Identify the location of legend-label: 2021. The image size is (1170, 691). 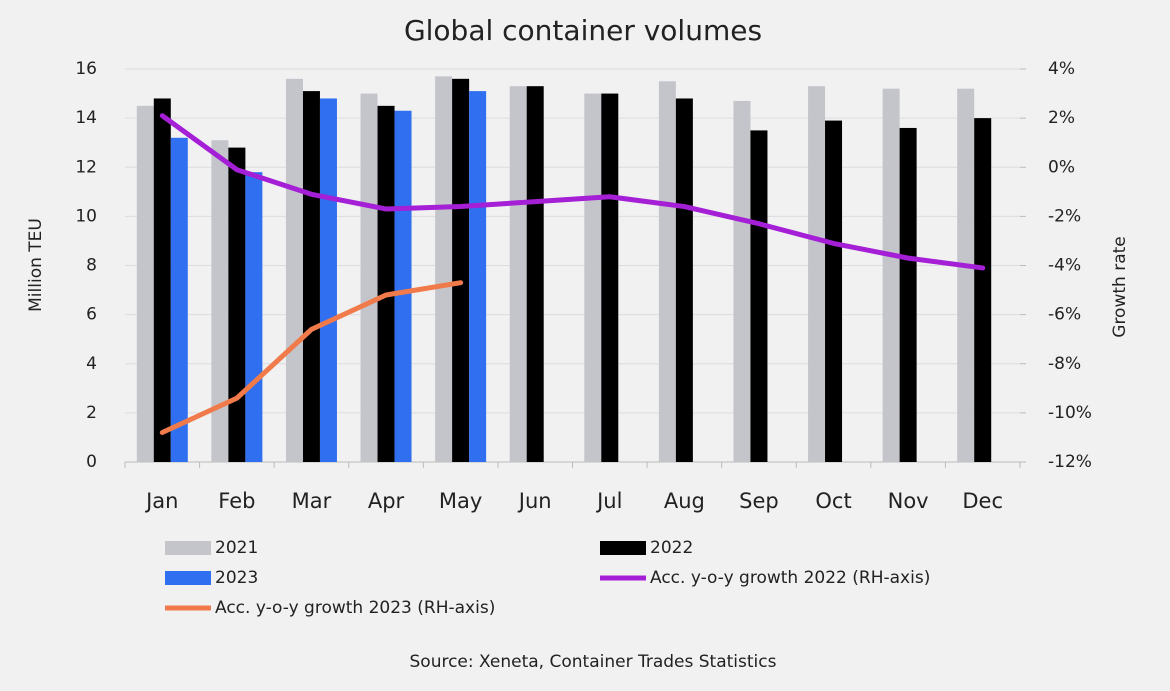
(236, 548).